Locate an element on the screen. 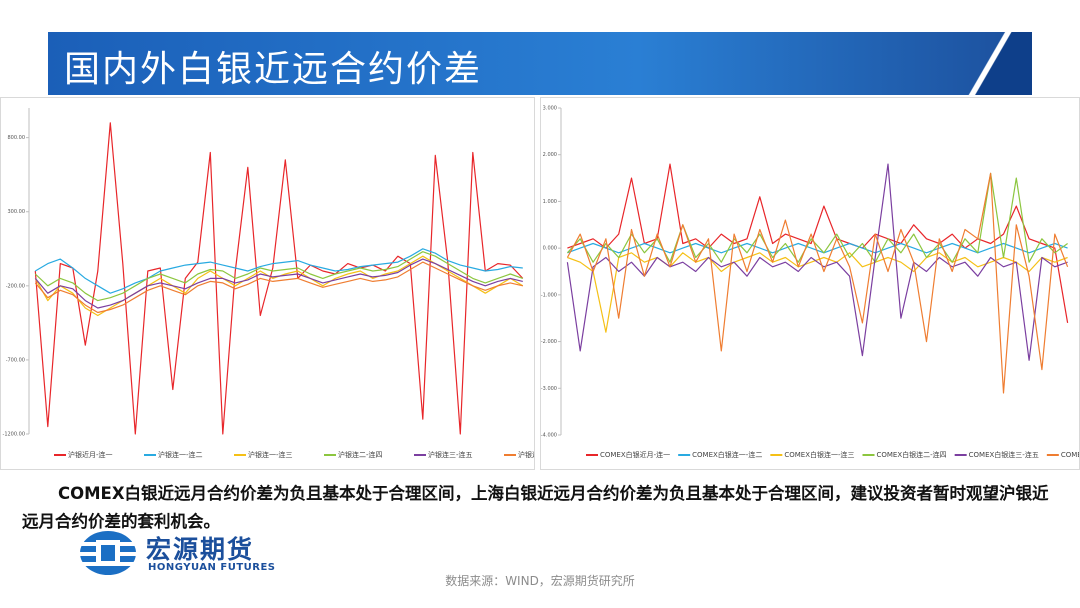  y-tick-label: 800.00 is located at coordinates (17, 138).